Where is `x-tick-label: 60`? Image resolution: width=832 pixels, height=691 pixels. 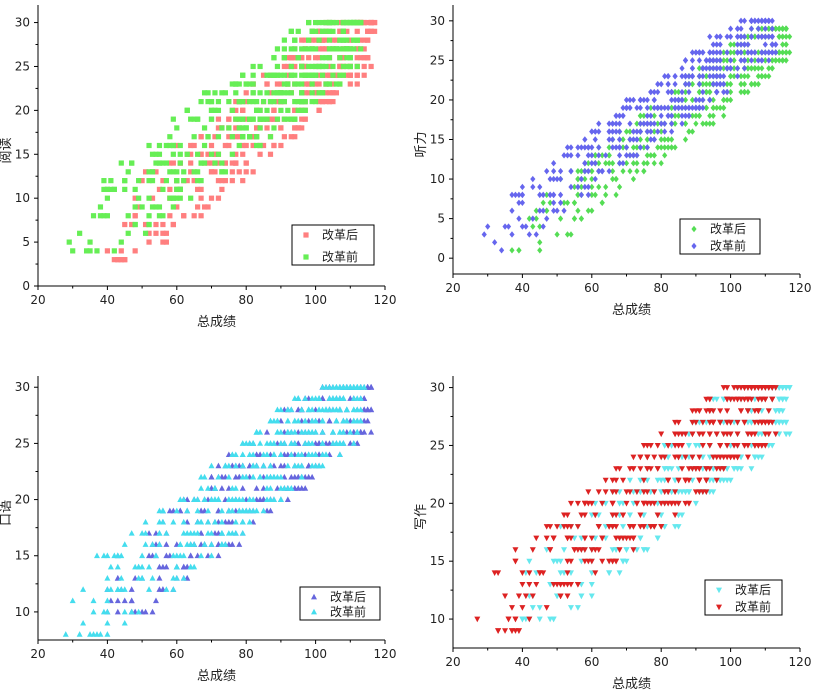 x-tick-label: 60 is located at coordinates (176, 300).